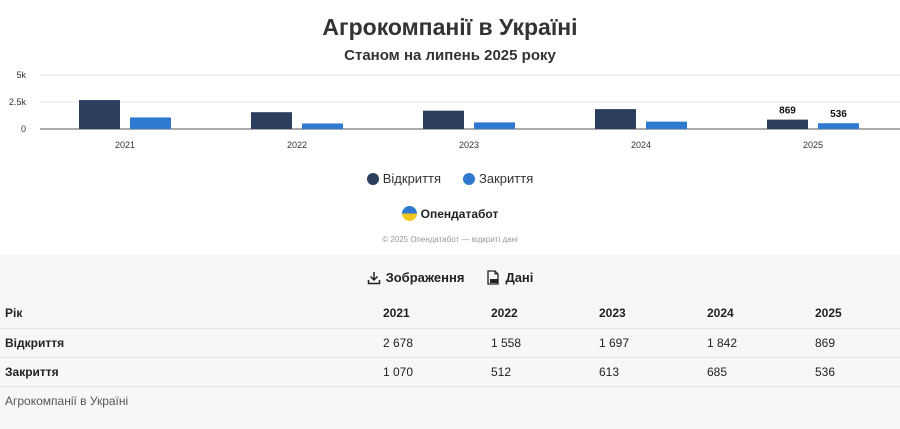  I want to click on legend-dot-opened, so click(372, 178).